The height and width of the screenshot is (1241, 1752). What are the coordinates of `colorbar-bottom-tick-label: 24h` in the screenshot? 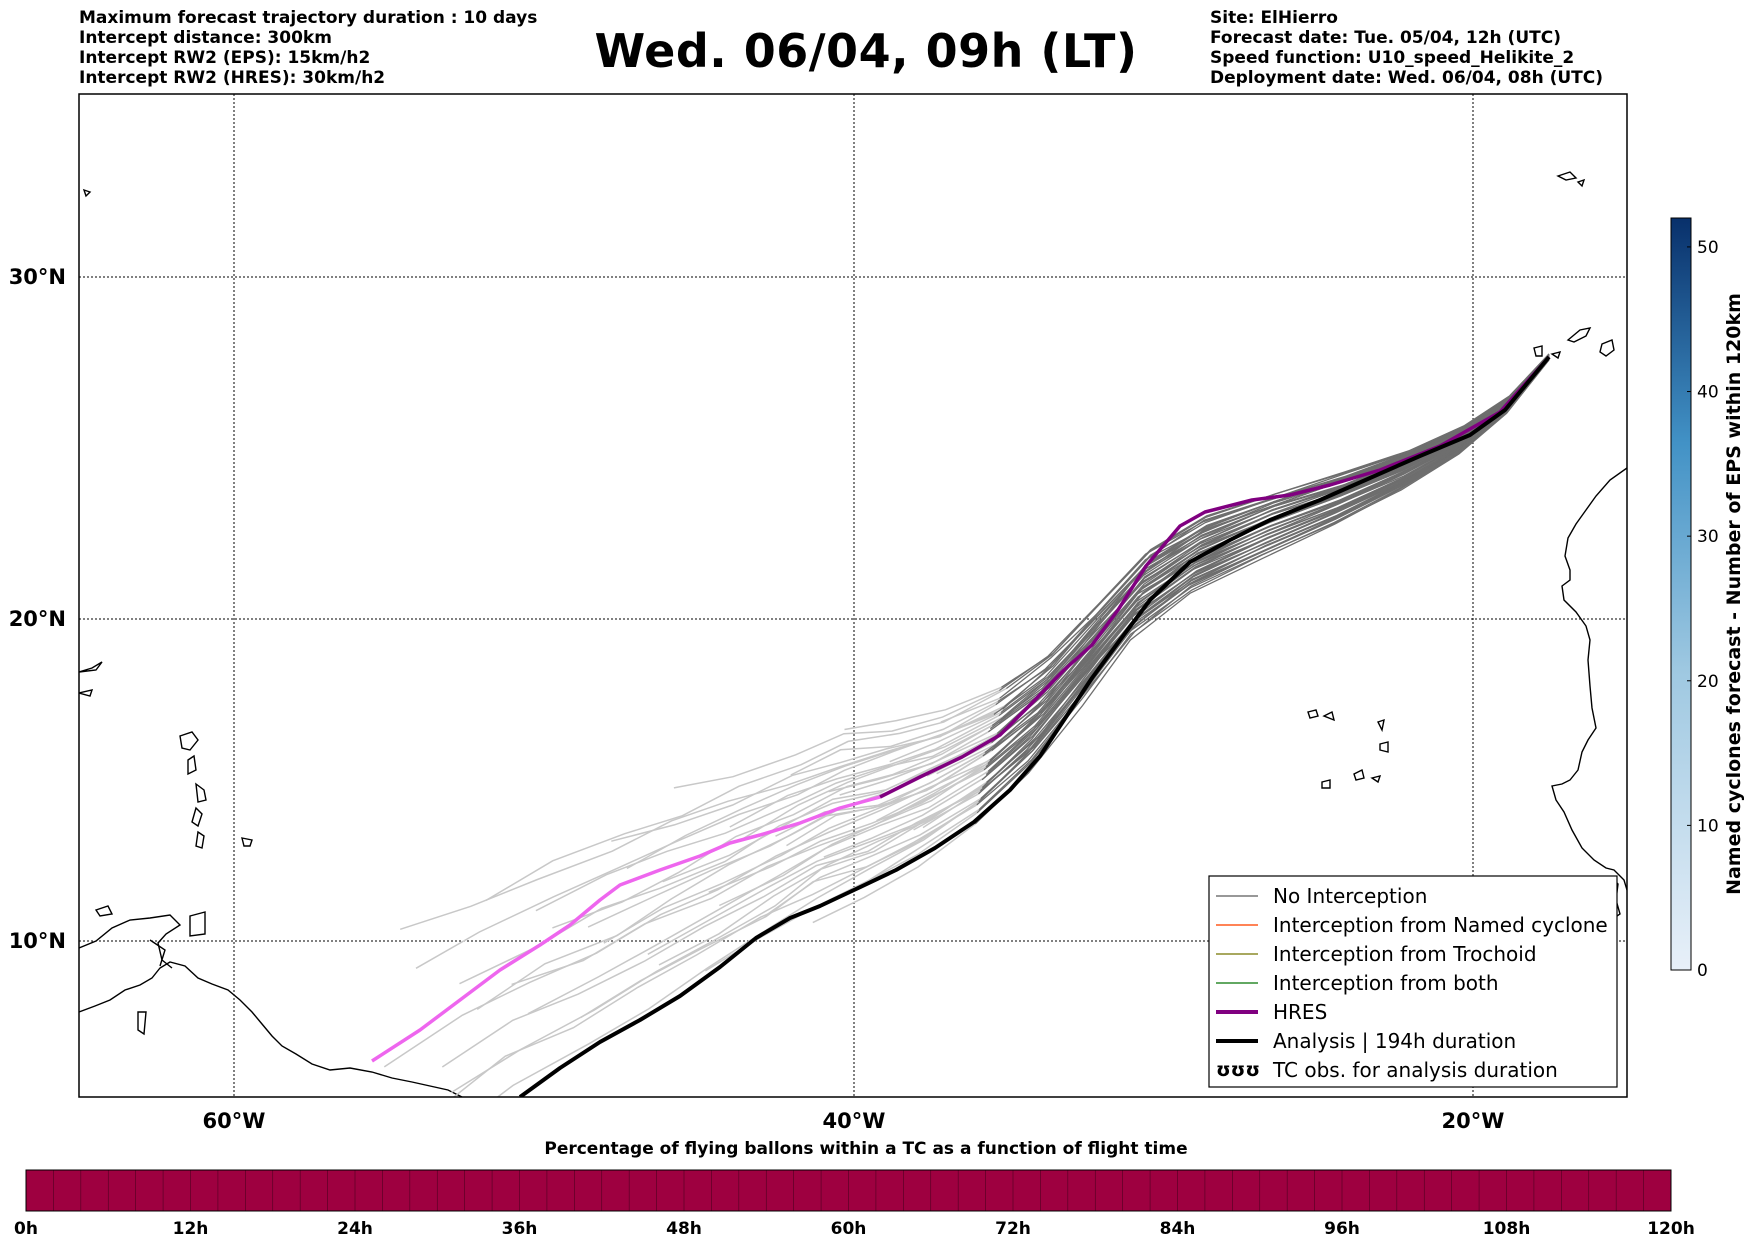 It's located at (355, 1229).